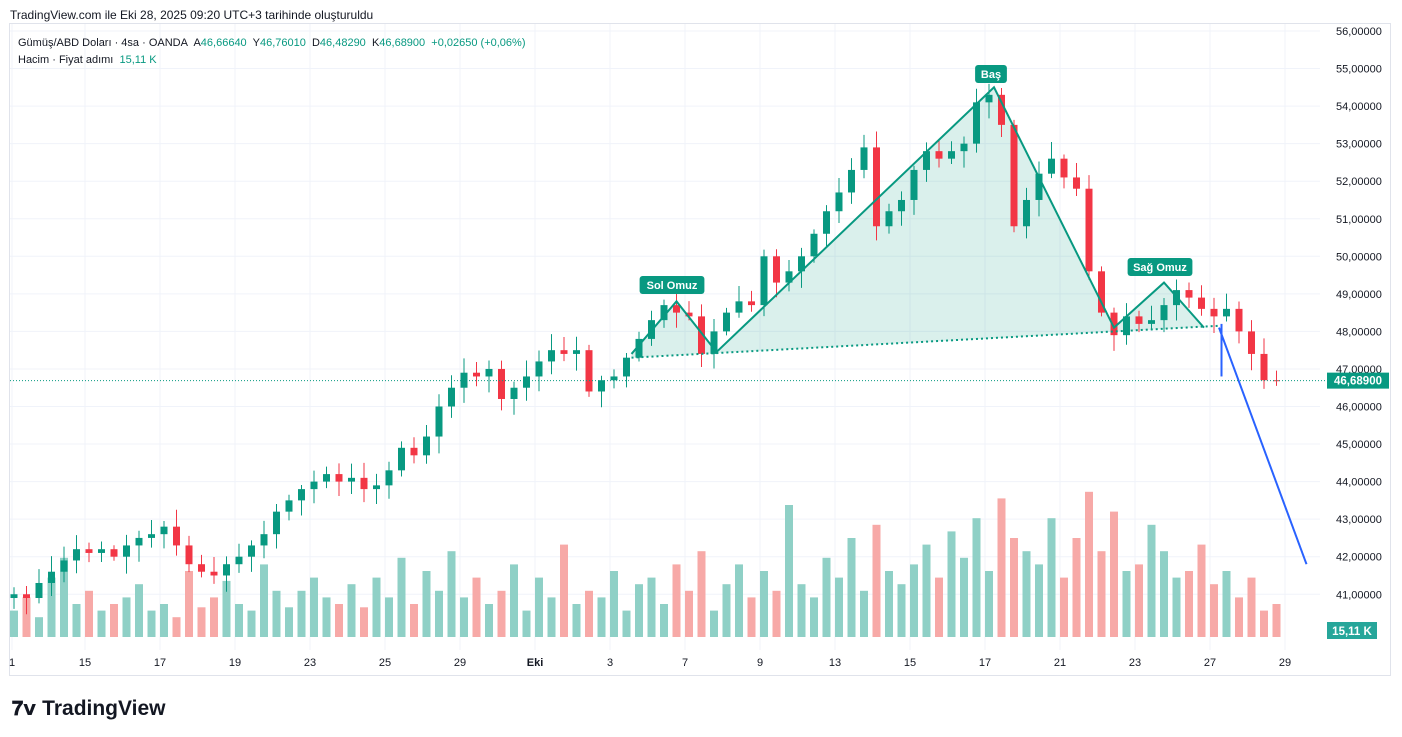 This screenshot has width=1402, height=737. Describe the element at coordinates (24, 709) in the screenshot. I see `logo-icon: 𝟕𝘃` at that location.